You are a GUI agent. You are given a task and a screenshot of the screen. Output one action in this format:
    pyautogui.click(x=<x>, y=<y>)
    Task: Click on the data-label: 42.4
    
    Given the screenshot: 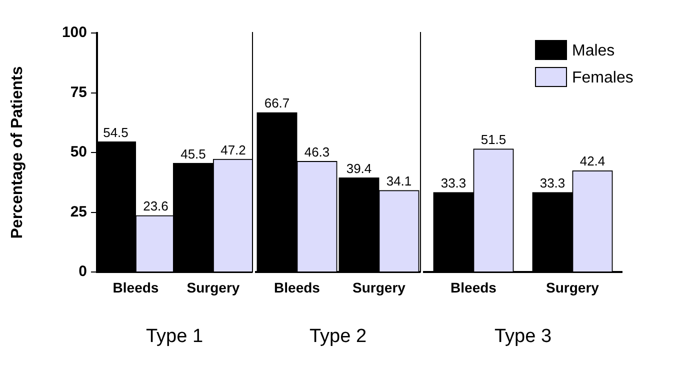 What is the action you would take?
    pyautogui.click(x=593, y=161)
    